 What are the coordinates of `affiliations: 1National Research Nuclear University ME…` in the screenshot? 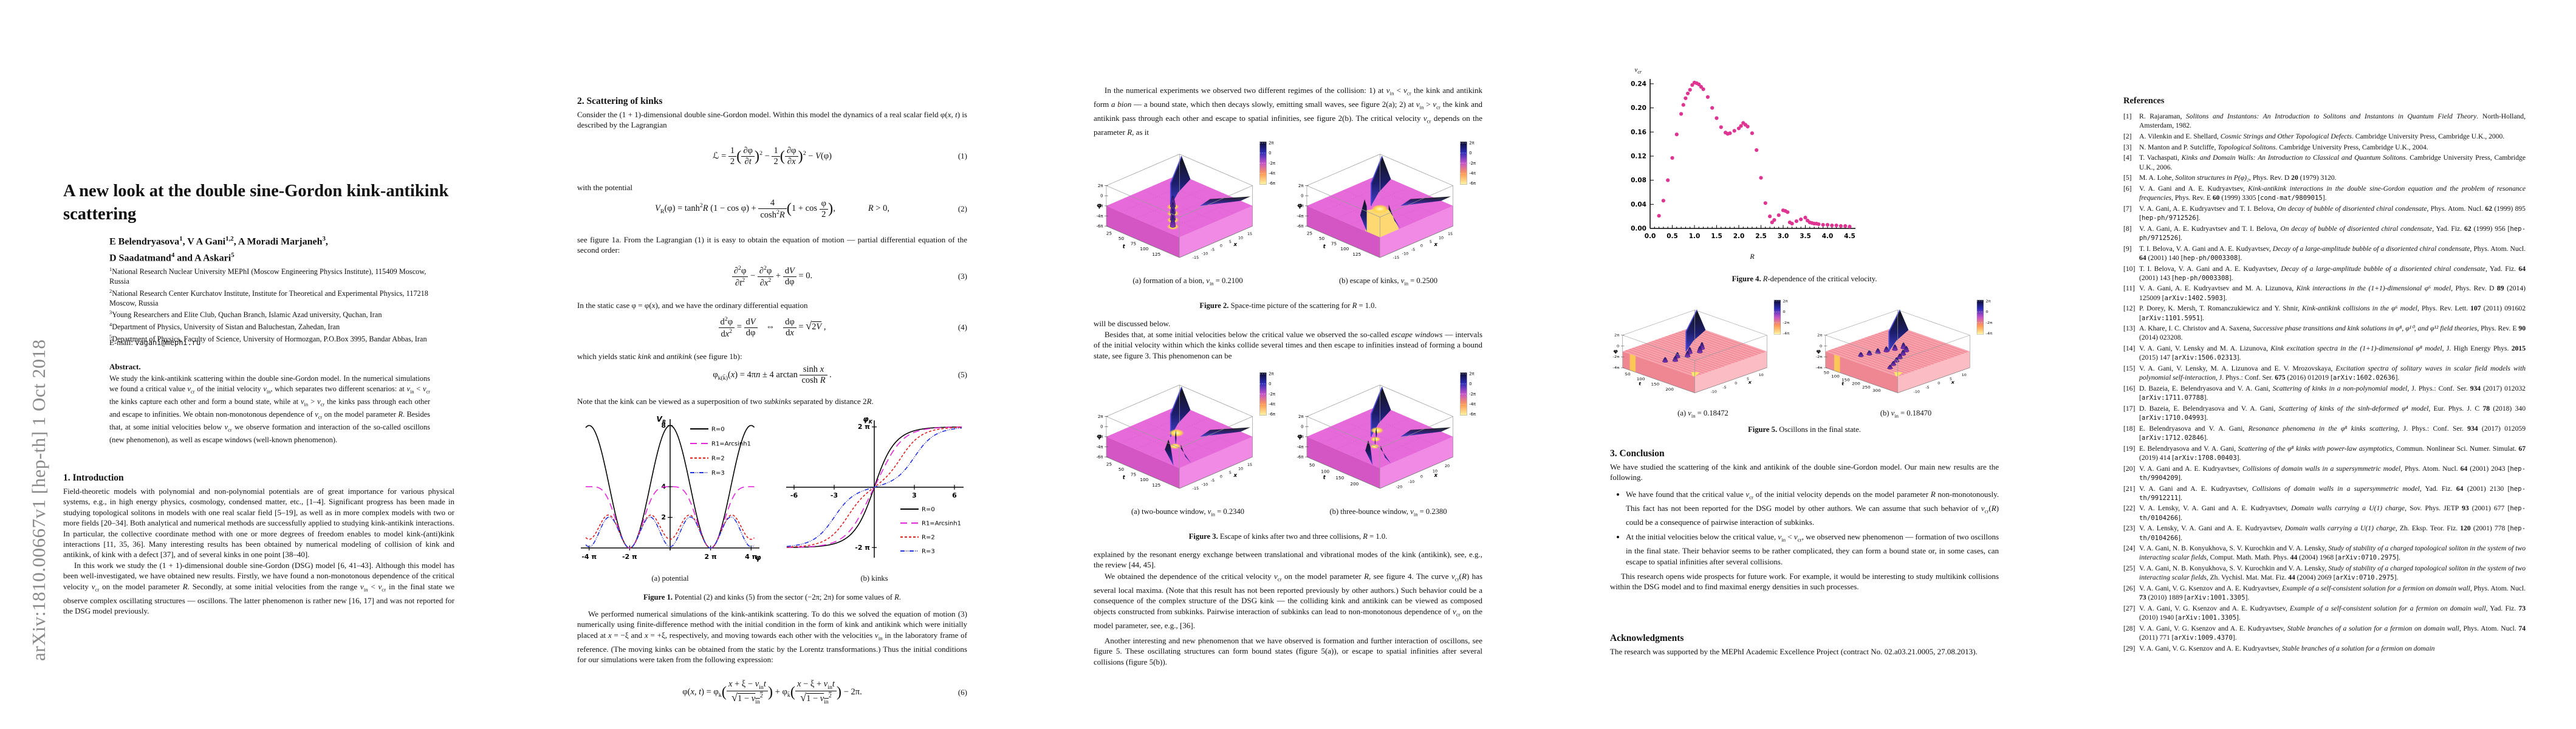 It's located at (269, 305).